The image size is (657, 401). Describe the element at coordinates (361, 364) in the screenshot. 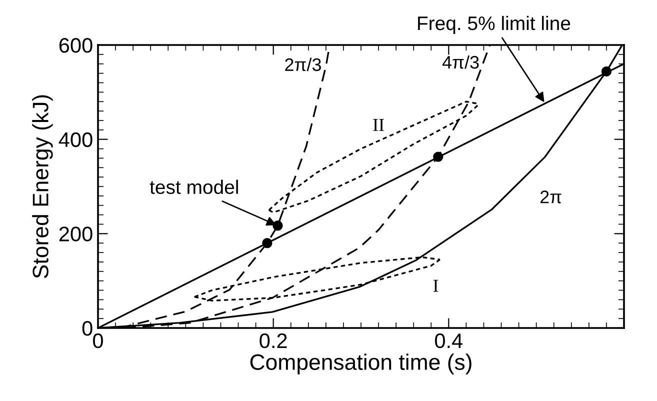

I see `x-axis-title: Compensation time (s)` at that location.